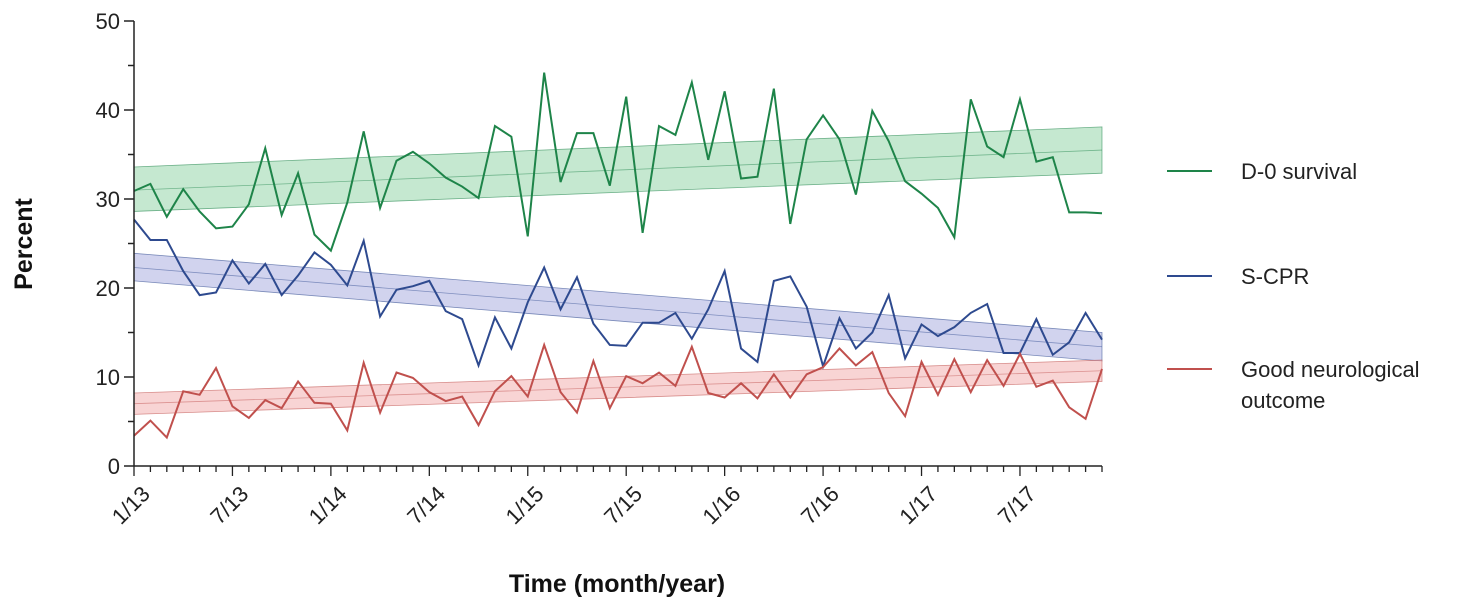 Image resolution: width=1476 pixels, height=604 pixels. I want to click on y-tick-label: 10, so click(108, 377).